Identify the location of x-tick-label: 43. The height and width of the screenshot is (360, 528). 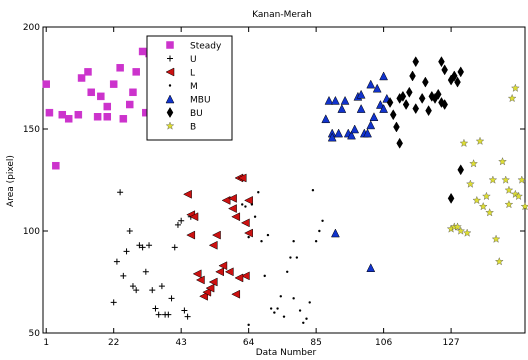
(180, 343).